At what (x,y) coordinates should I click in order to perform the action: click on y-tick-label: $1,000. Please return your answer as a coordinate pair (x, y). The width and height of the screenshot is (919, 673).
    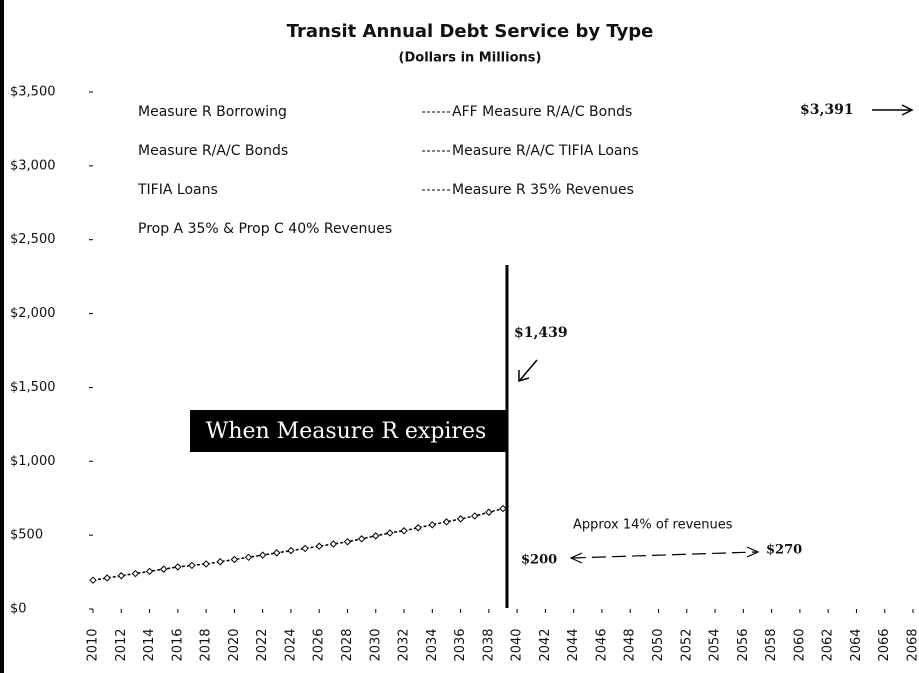
    Looking at the image, I should click on (33, 461).